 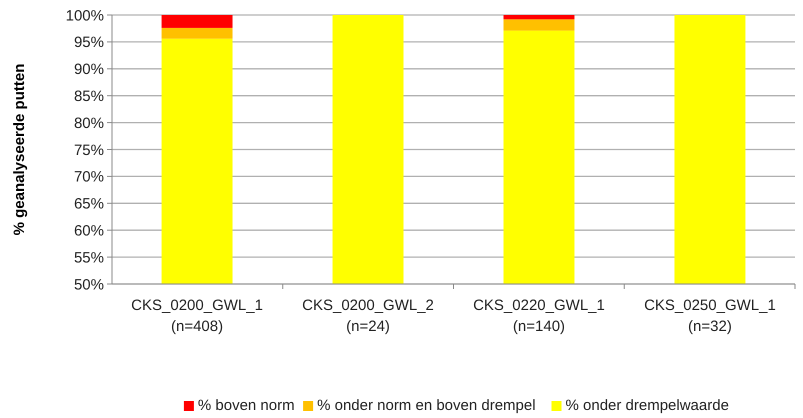 What do you see at coordinates (89, 96) in the screenshot?
I see `y-tick-label: 85%` at bounding box center [89, 96].